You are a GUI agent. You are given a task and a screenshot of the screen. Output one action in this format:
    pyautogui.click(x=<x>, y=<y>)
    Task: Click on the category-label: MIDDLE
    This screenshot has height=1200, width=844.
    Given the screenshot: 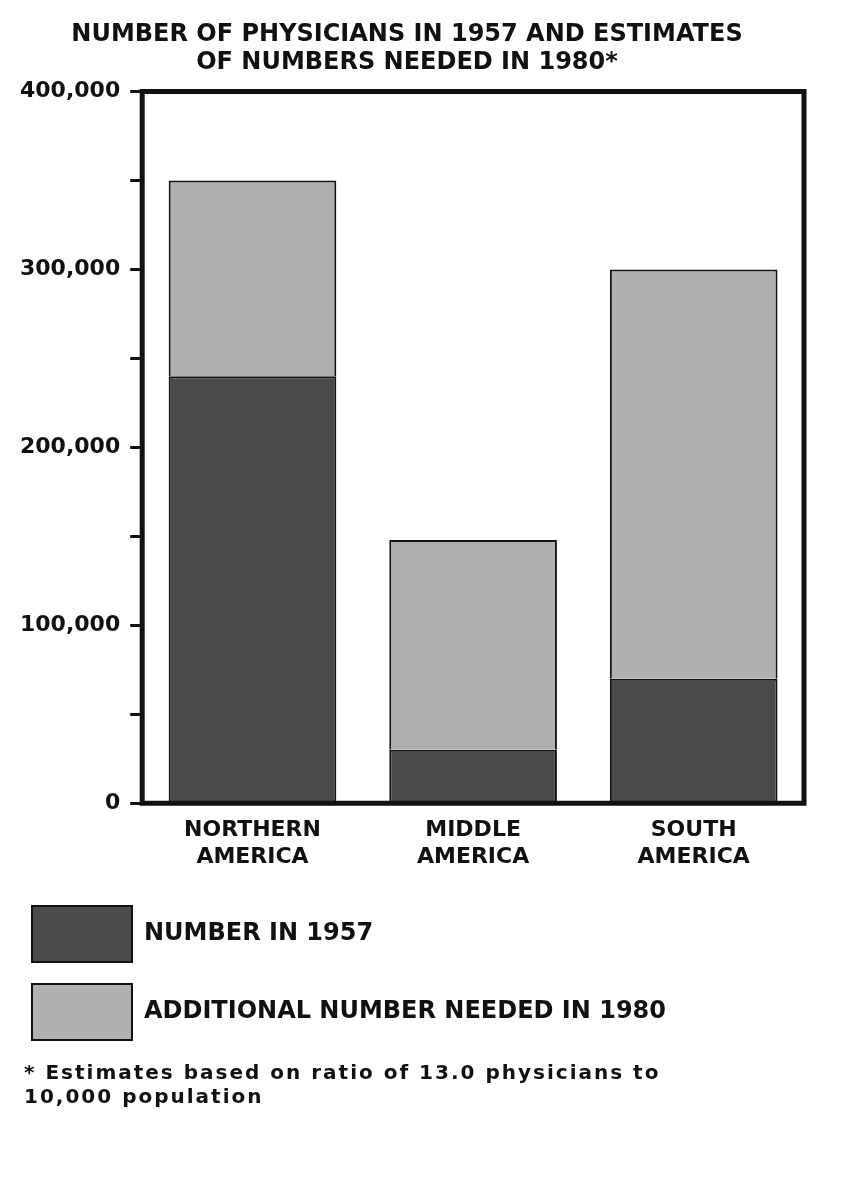 What is the action you would take?
    pyautogui.click(x=473, y=829)
    